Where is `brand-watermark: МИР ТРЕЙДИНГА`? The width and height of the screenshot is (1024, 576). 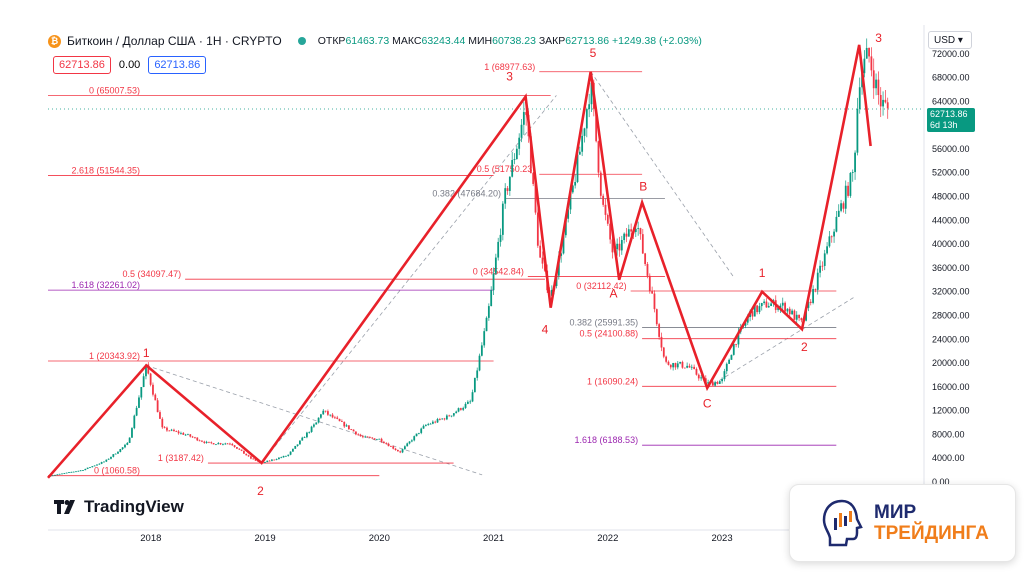 brand-watermark: МИР ТРЕЙДИНГА is located at coordinates (902, 523).